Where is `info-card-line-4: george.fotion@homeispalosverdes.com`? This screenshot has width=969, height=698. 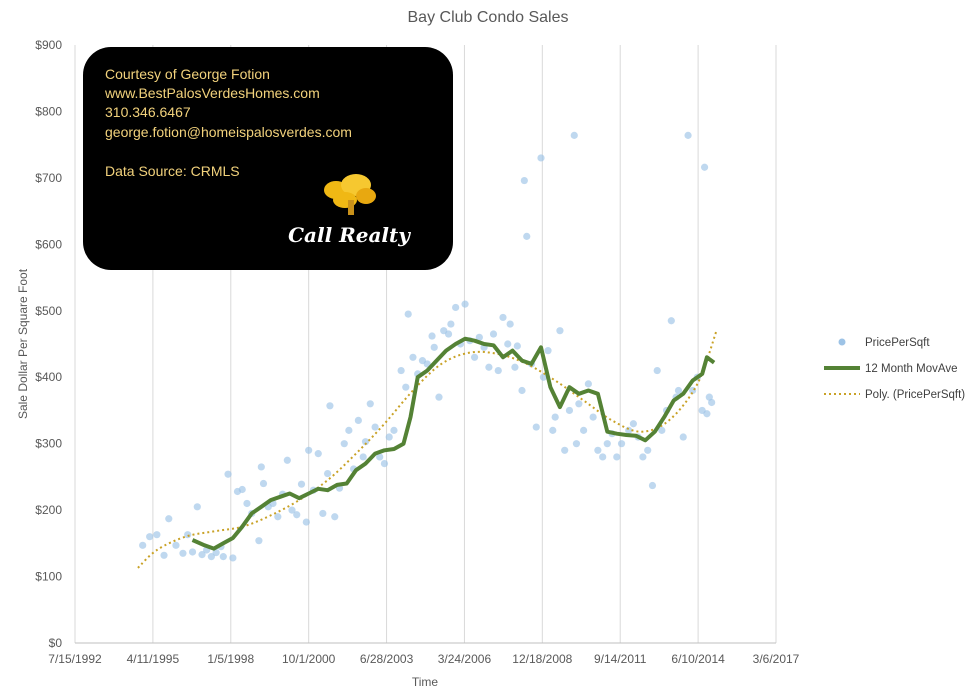
info-card-line-4: george.fotion@homeispalosverdes.com is located at coordinates (228, 132).